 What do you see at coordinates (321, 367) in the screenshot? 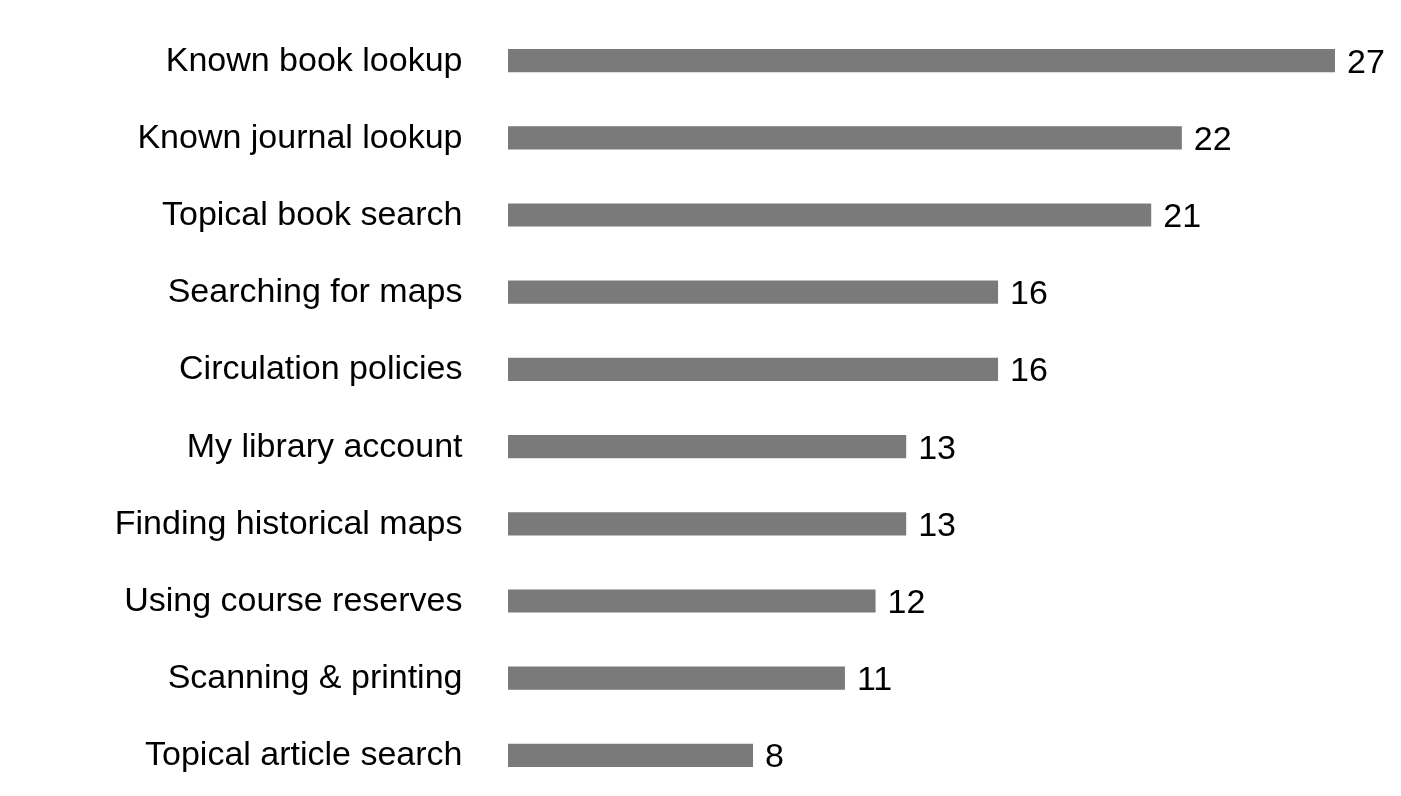
I see `y-tick-label: Circulation policies` at bounding box center [321, 367].